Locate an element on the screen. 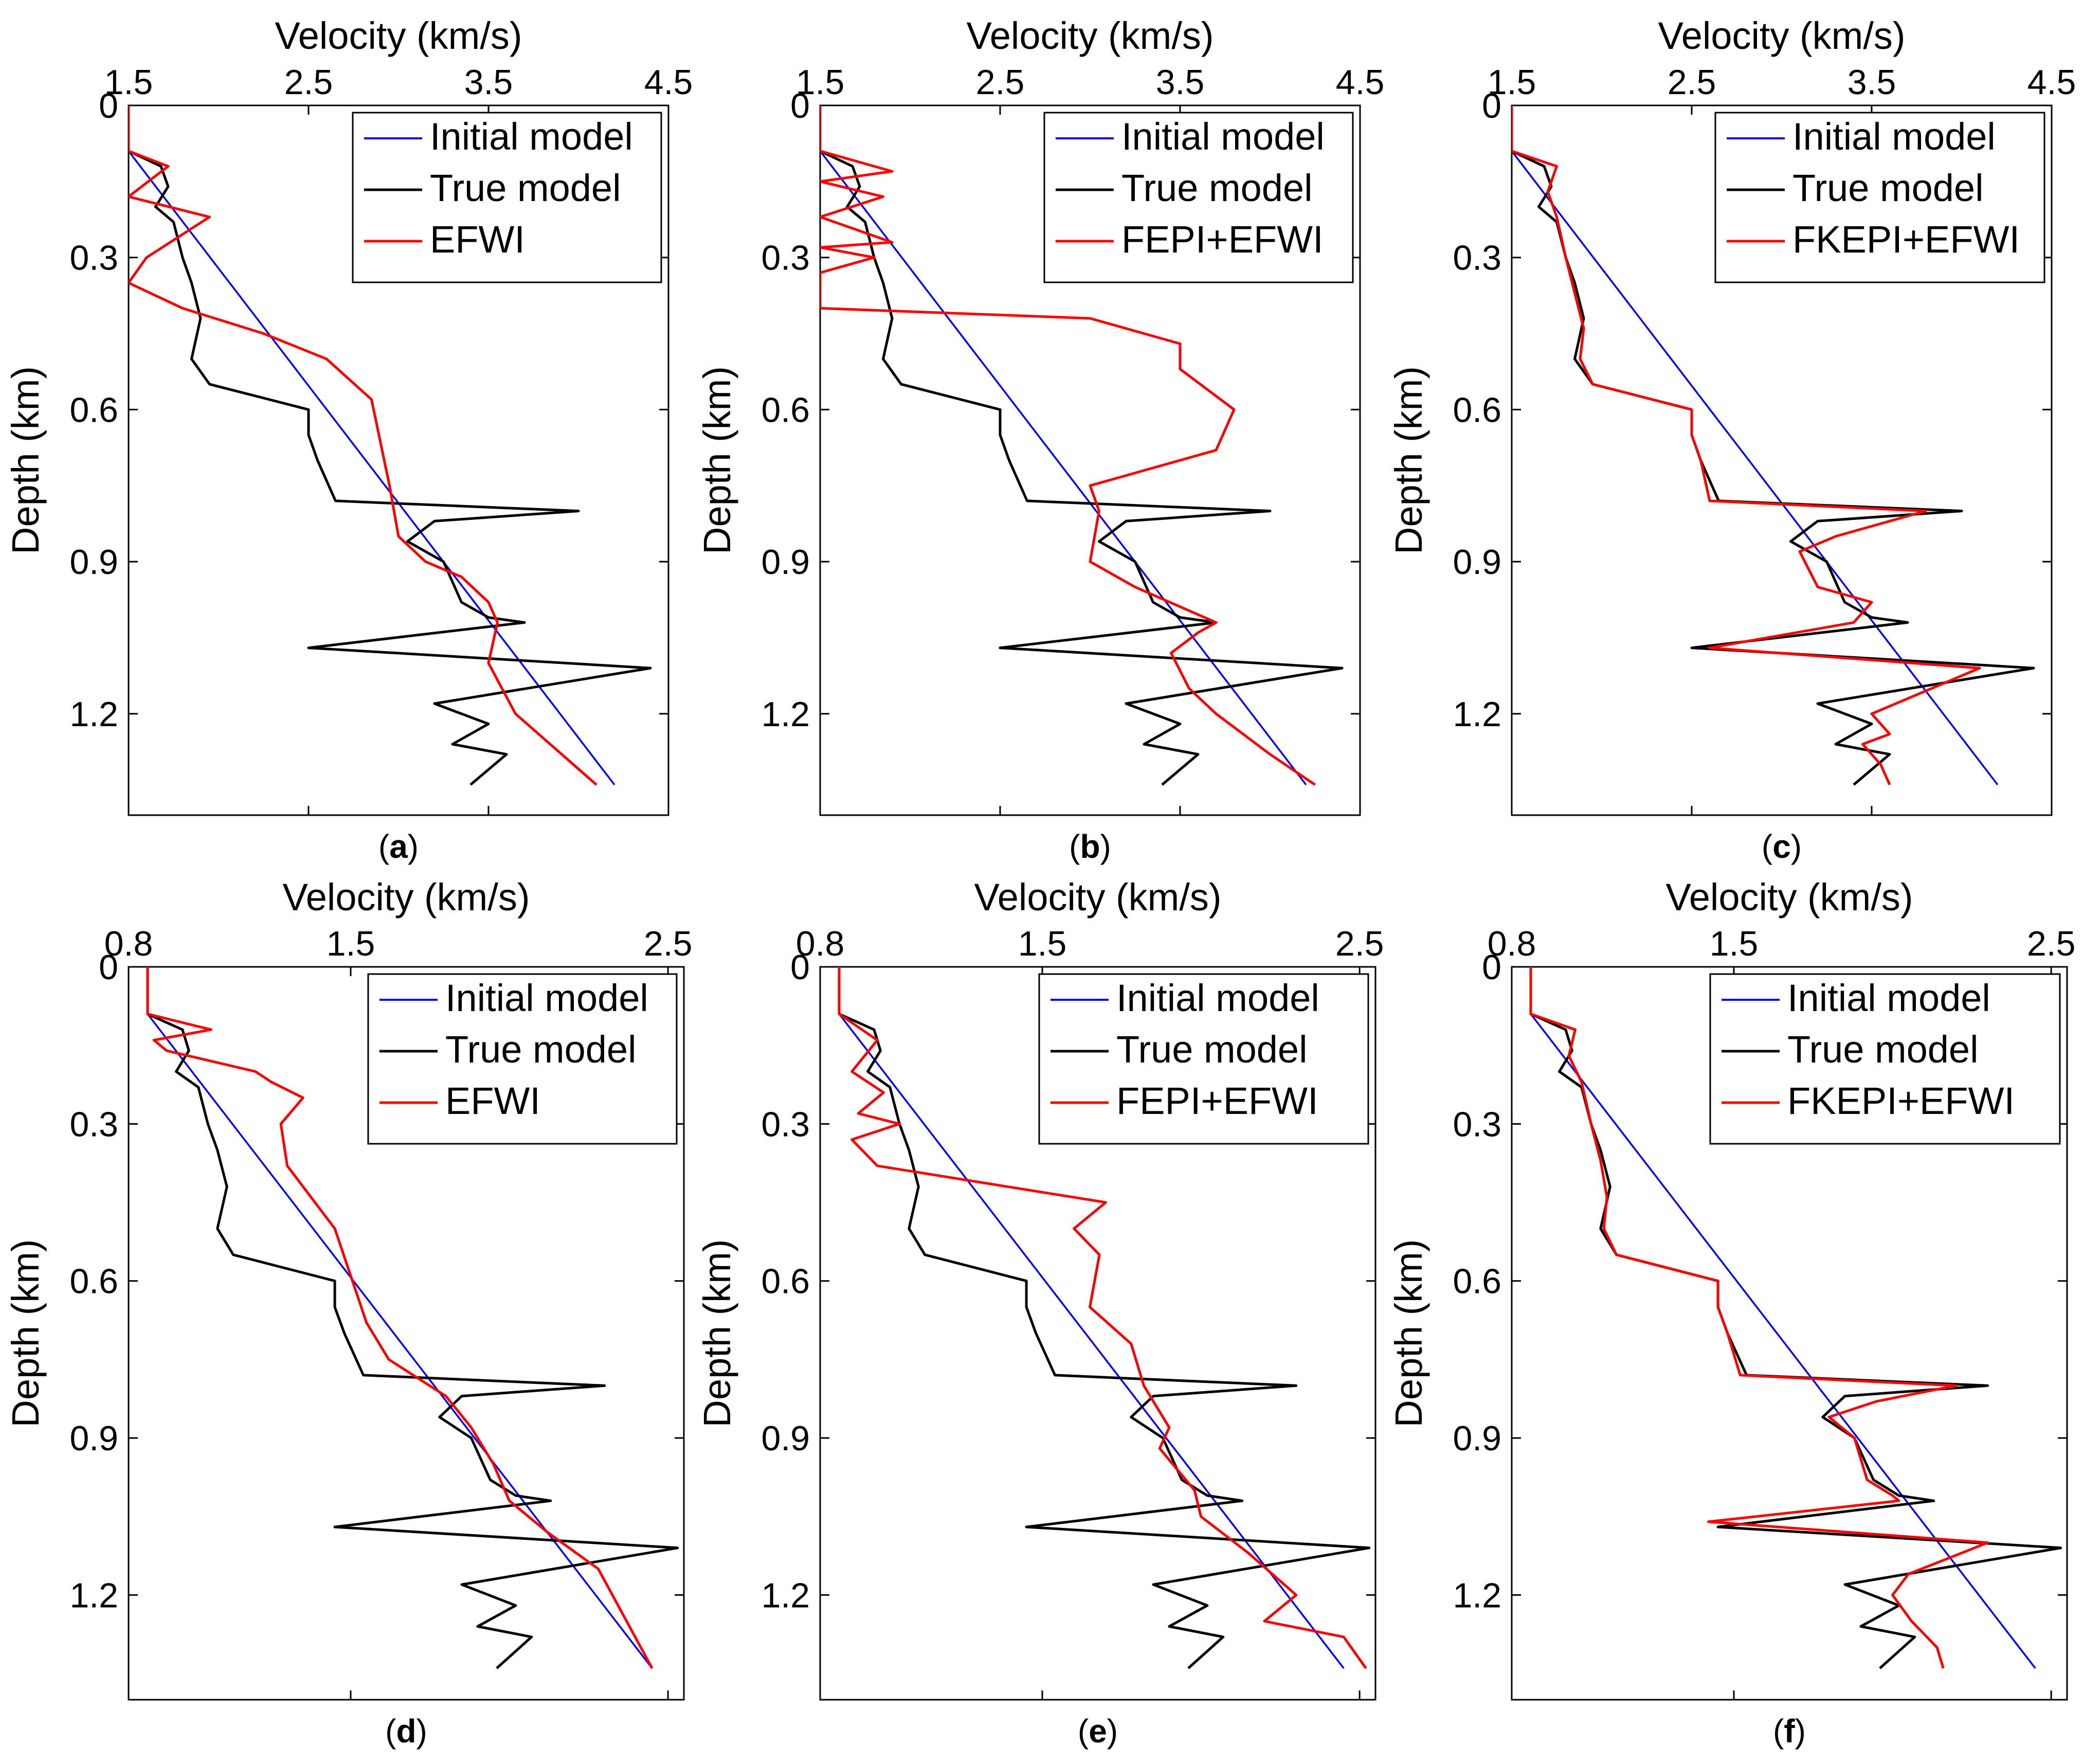  series-line-initial-model is located at coordinates (1755, 445).